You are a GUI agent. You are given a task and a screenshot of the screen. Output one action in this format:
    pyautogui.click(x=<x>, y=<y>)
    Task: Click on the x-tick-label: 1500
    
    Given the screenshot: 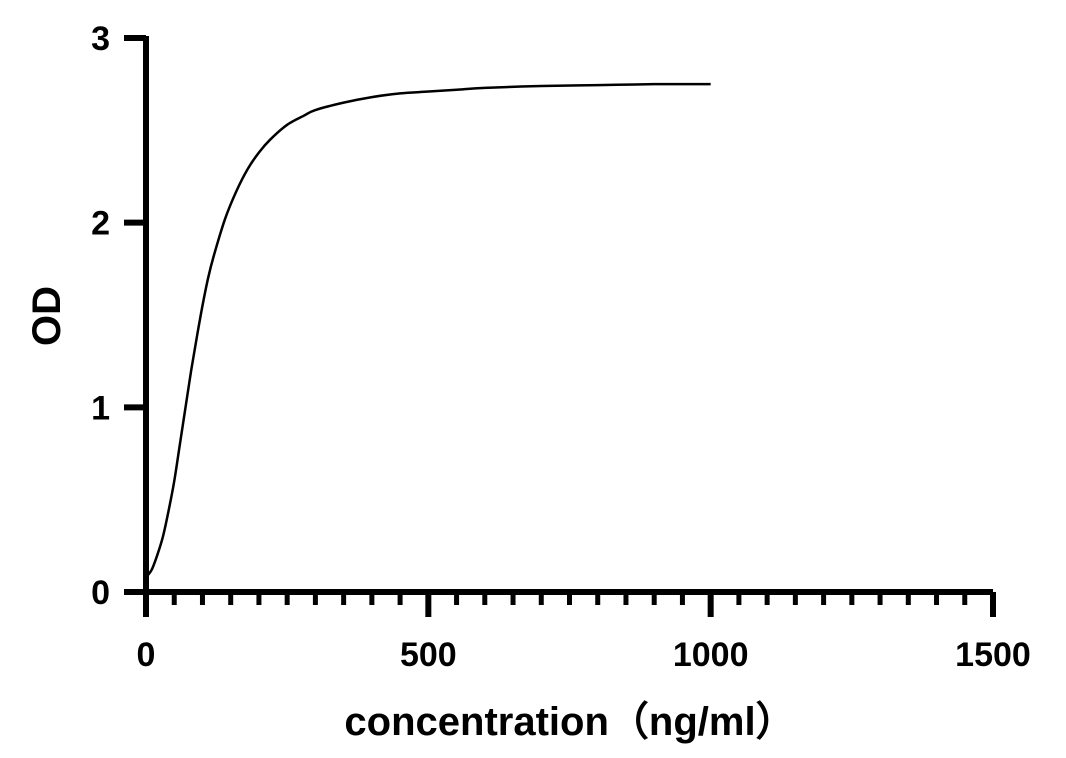 What is the action you would take?
    pyautogui.click(x=993, y=655)
    